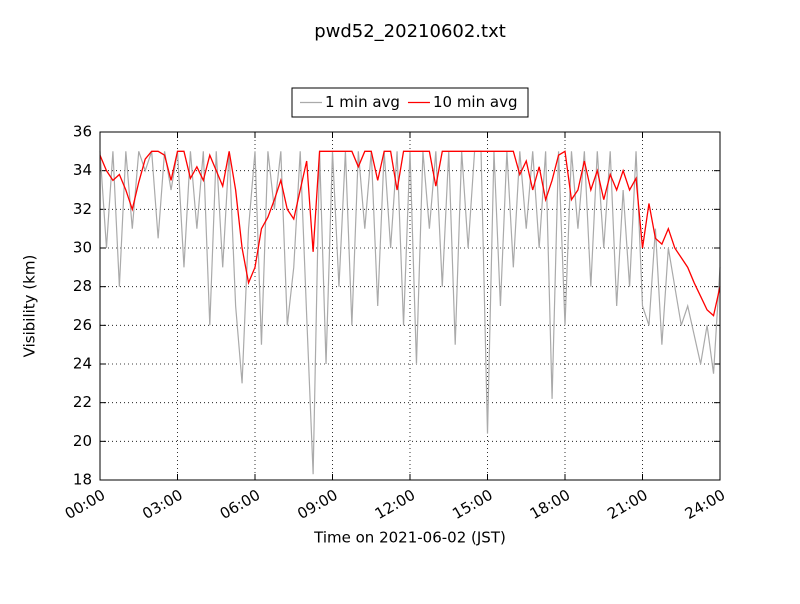 The width and height of the screenshot is (800, 604). Describe the element at coordinates (409, 538) in the screenshot. I see `x-axis-label: Time on 2021-06-02 (JST)` at that location.